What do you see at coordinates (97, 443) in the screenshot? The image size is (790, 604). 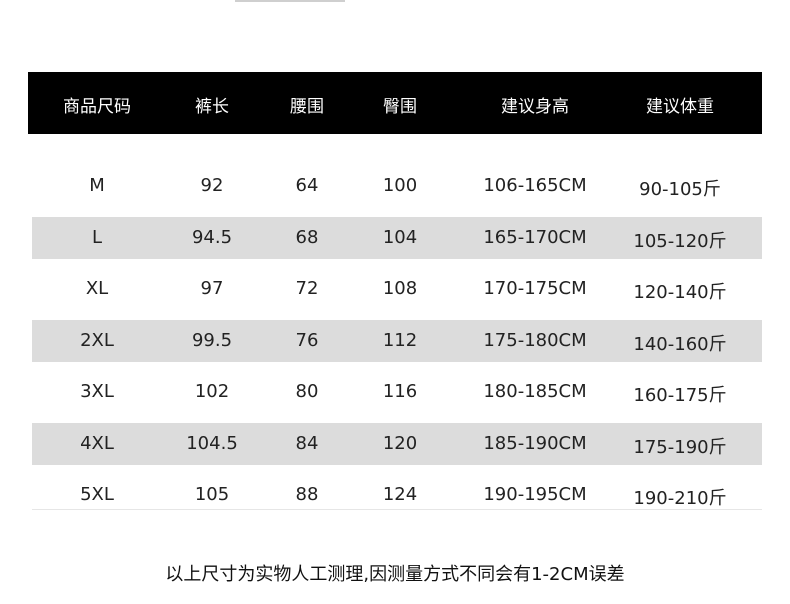 I see `table-cell: 4XL` at bounding box center [97, 443].